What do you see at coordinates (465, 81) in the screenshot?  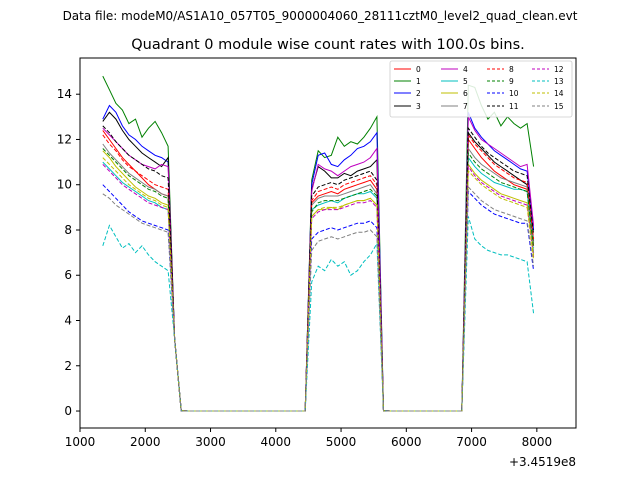 I see `legend-label-5: 5` at bounding box center [465, 81].